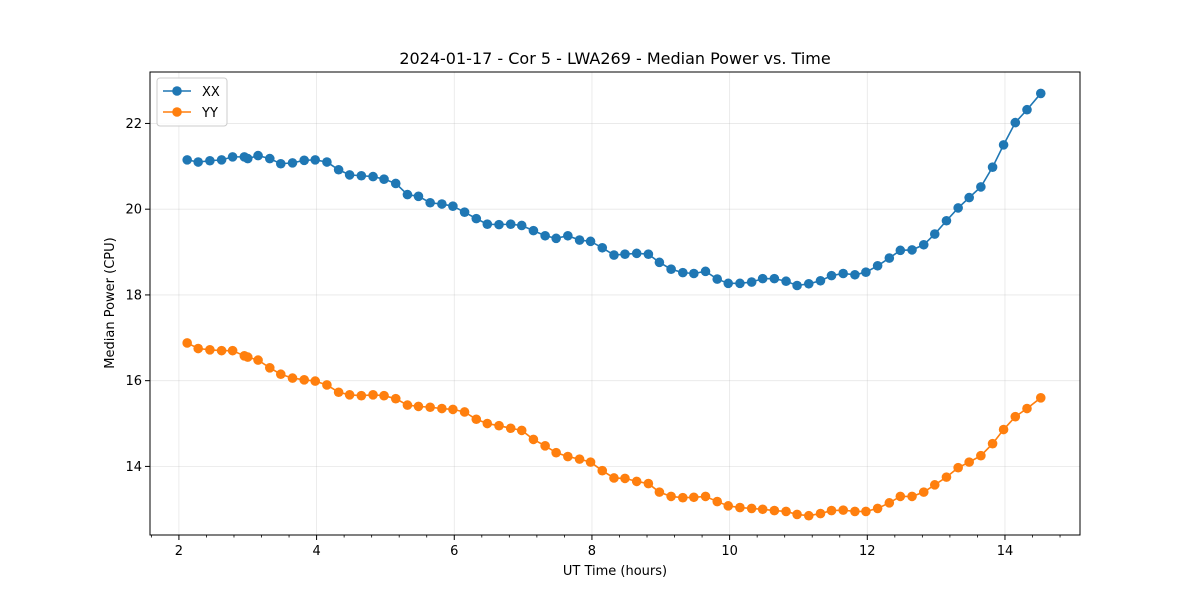  What do you see at coordinates (179, 551) in the screenshot?
I see `x-tick-label: 2` at bounding box center [179, 551].